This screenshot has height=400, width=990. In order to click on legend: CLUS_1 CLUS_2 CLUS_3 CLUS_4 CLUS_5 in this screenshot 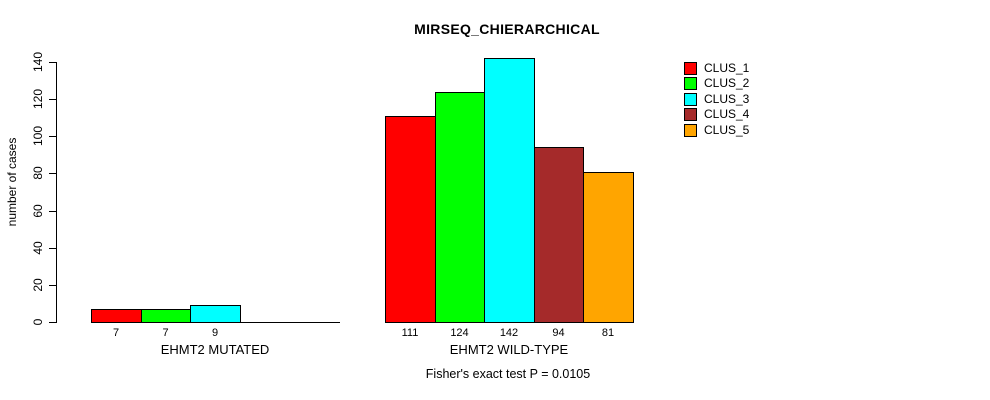, I will do `click(716, 100)`.